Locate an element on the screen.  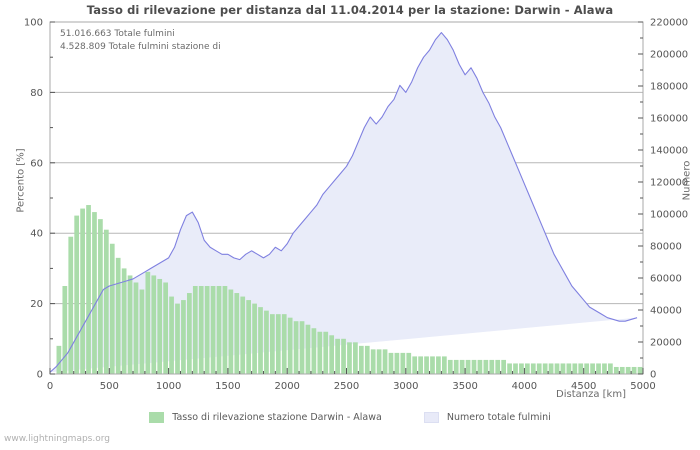
annotation-station-lightning: 4.528.809 Totale fulmini stazione di is located at coordinates (140, 47).